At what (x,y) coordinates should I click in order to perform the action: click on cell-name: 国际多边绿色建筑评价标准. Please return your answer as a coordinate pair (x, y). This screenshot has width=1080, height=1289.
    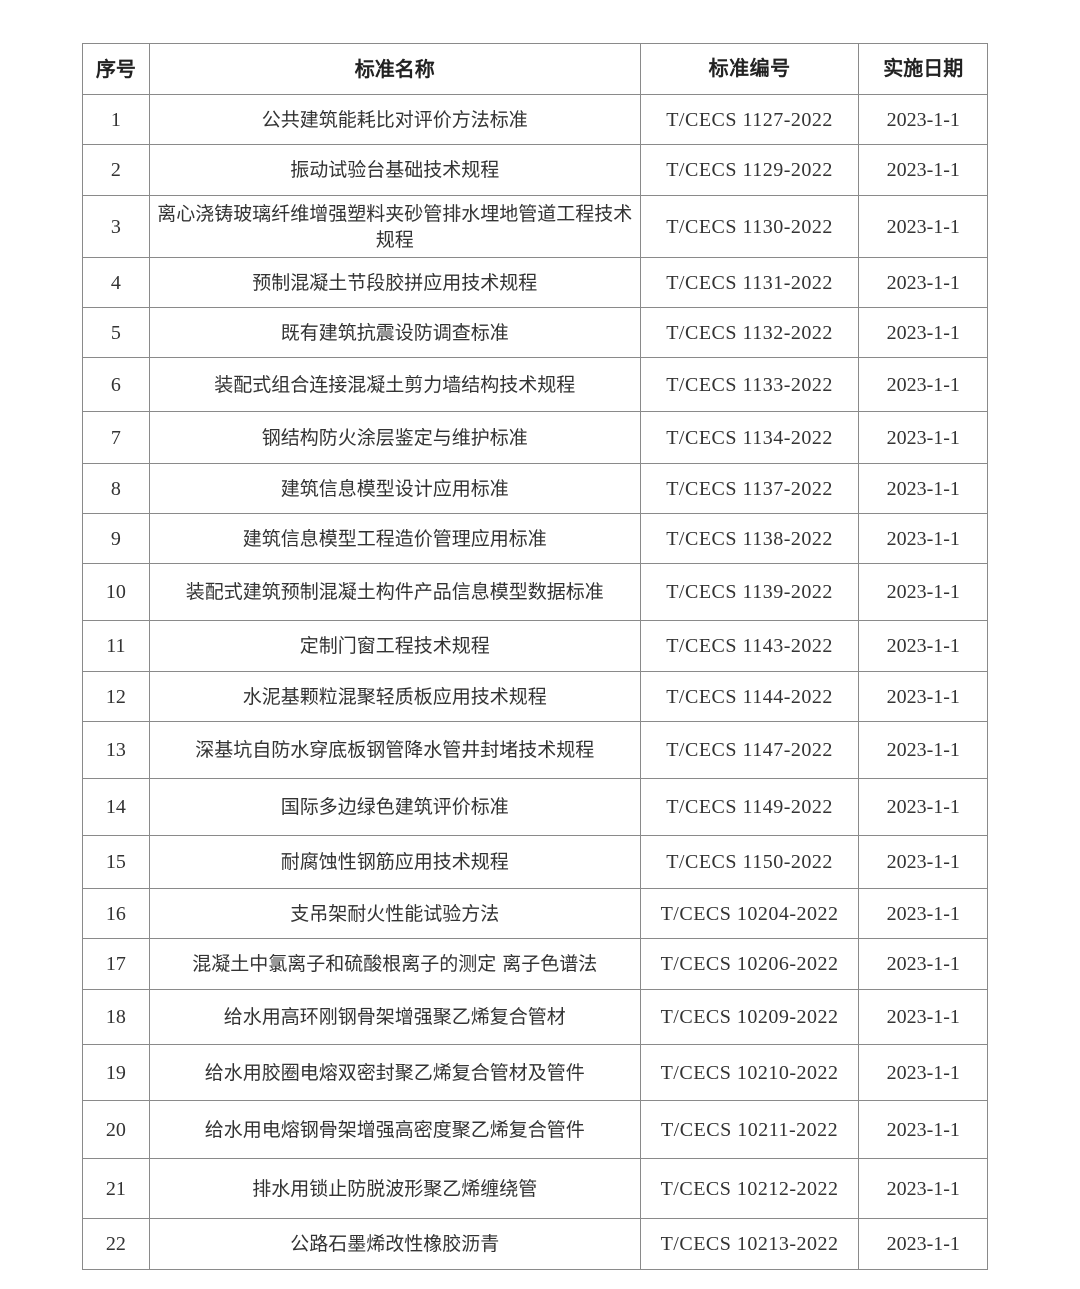
    Looking at the image, I should click on (394, 807).